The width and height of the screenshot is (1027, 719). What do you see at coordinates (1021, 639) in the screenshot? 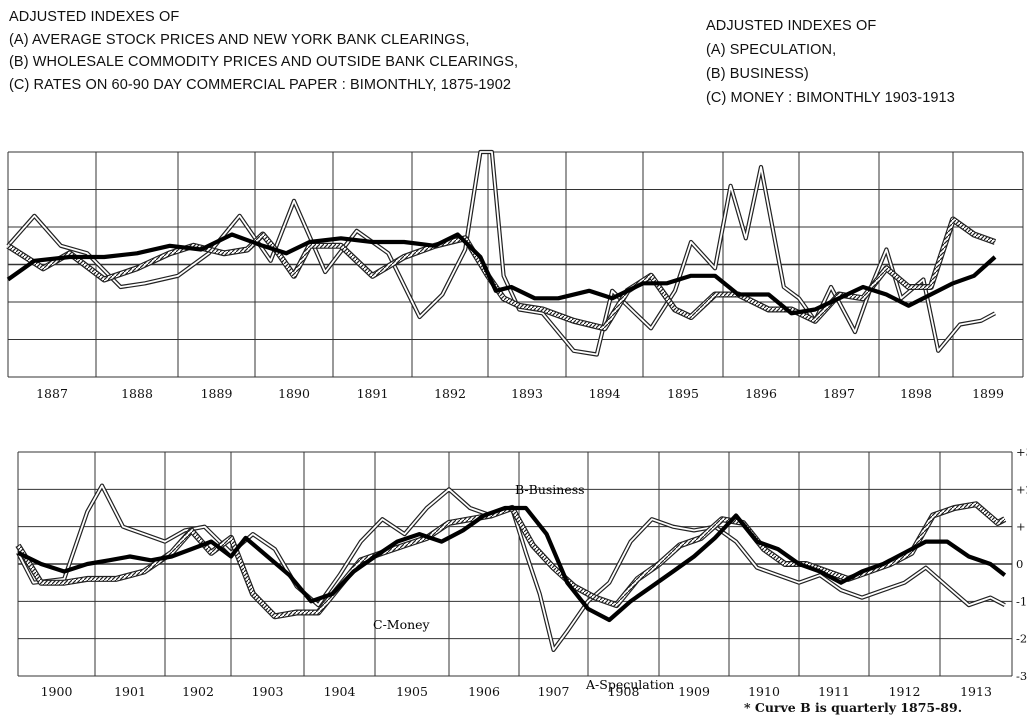
I see `bottom-y-tick-label: -2` at bounding box center [1021, 639].